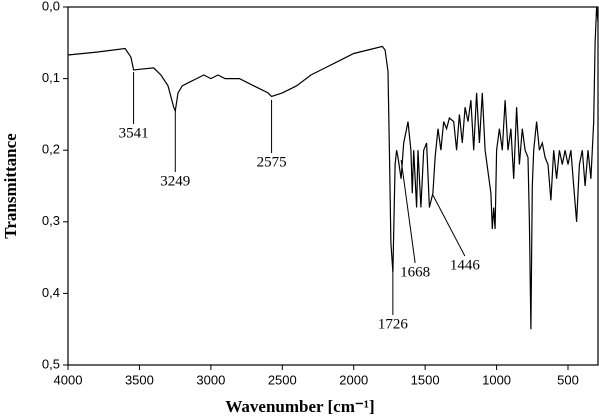 This screenshot has width=599, height=420. I want to click on y-tick-label: 0,2, so click(51, 149).